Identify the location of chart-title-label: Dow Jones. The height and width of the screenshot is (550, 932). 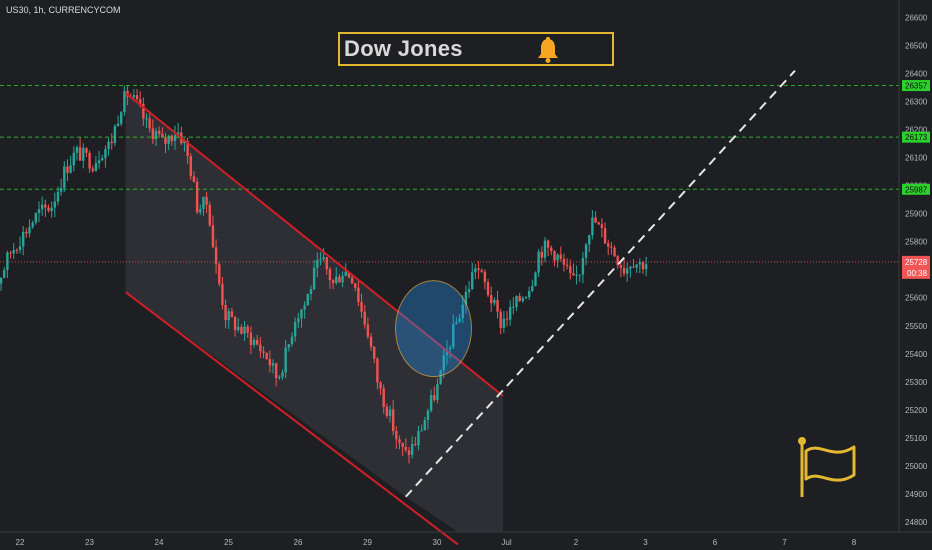
(403, 48).